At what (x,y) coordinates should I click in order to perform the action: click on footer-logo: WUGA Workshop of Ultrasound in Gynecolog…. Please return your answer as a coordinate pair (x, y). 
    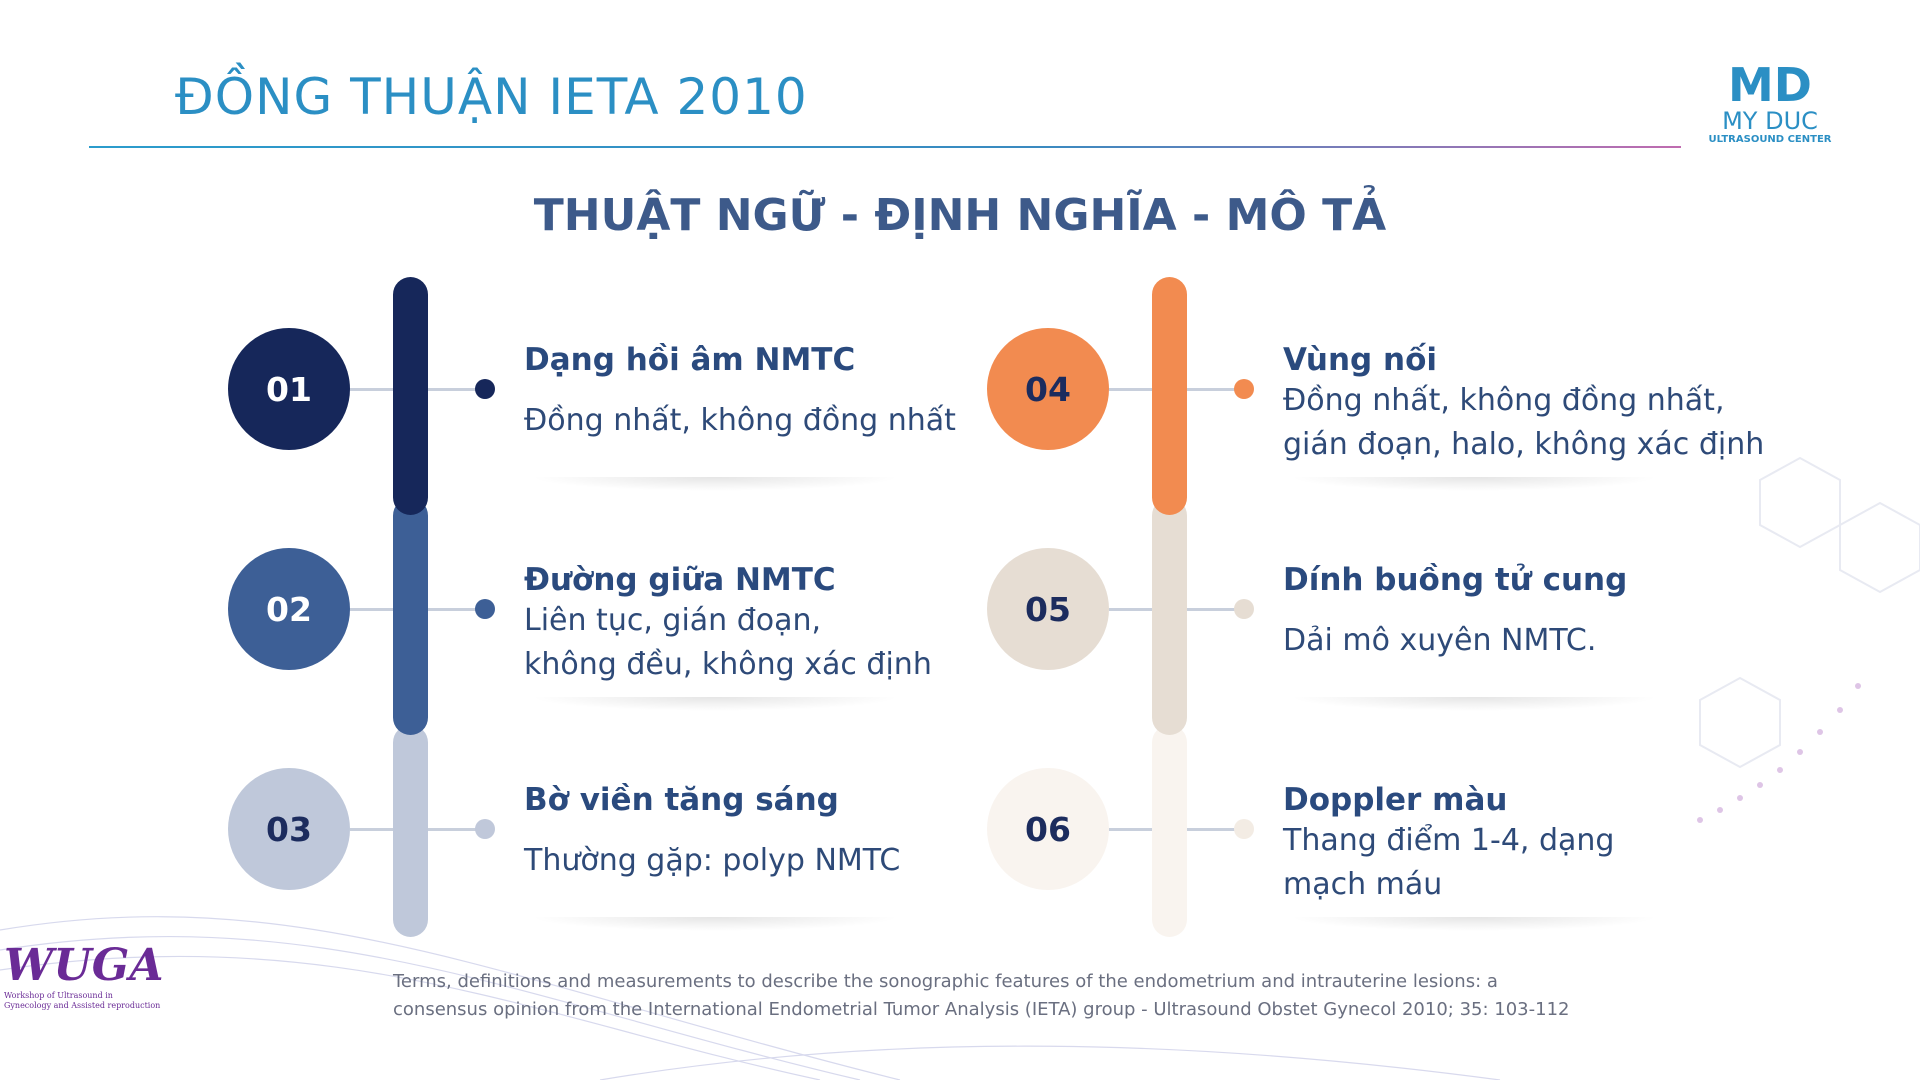
    Looking at the image, I should click on (89, 975).